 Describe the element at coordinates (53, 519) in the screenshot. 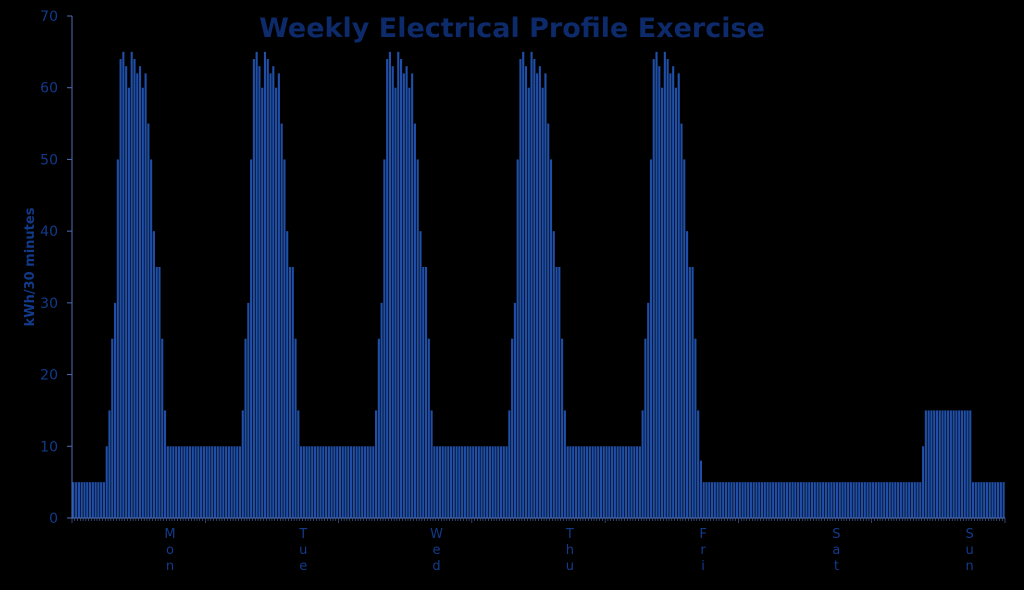

I see `y-tick-label-0: 0` at that location.